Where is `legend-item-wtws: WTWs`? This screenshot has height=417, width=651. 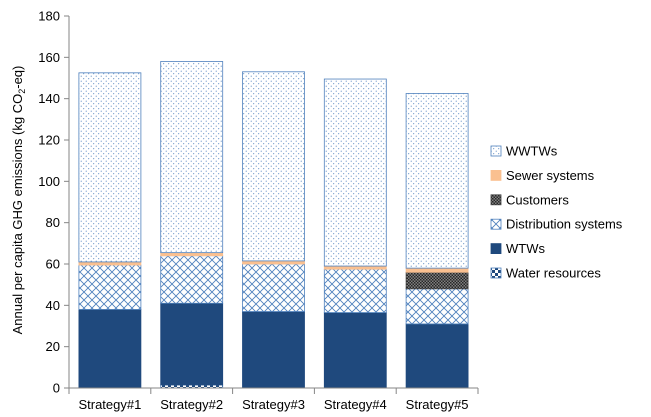 legend-item-wtws: WTWs is located at coordinates (517, 248).